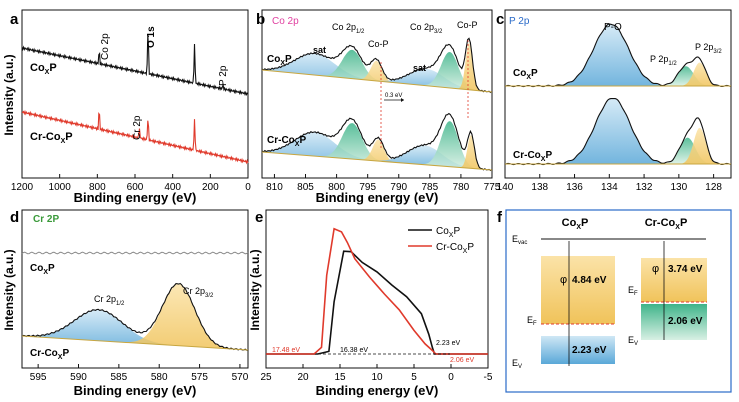 The image size is (739, 402). I want to click on panel-f-crcoxp-ef-label: EF, so click(633, 291).